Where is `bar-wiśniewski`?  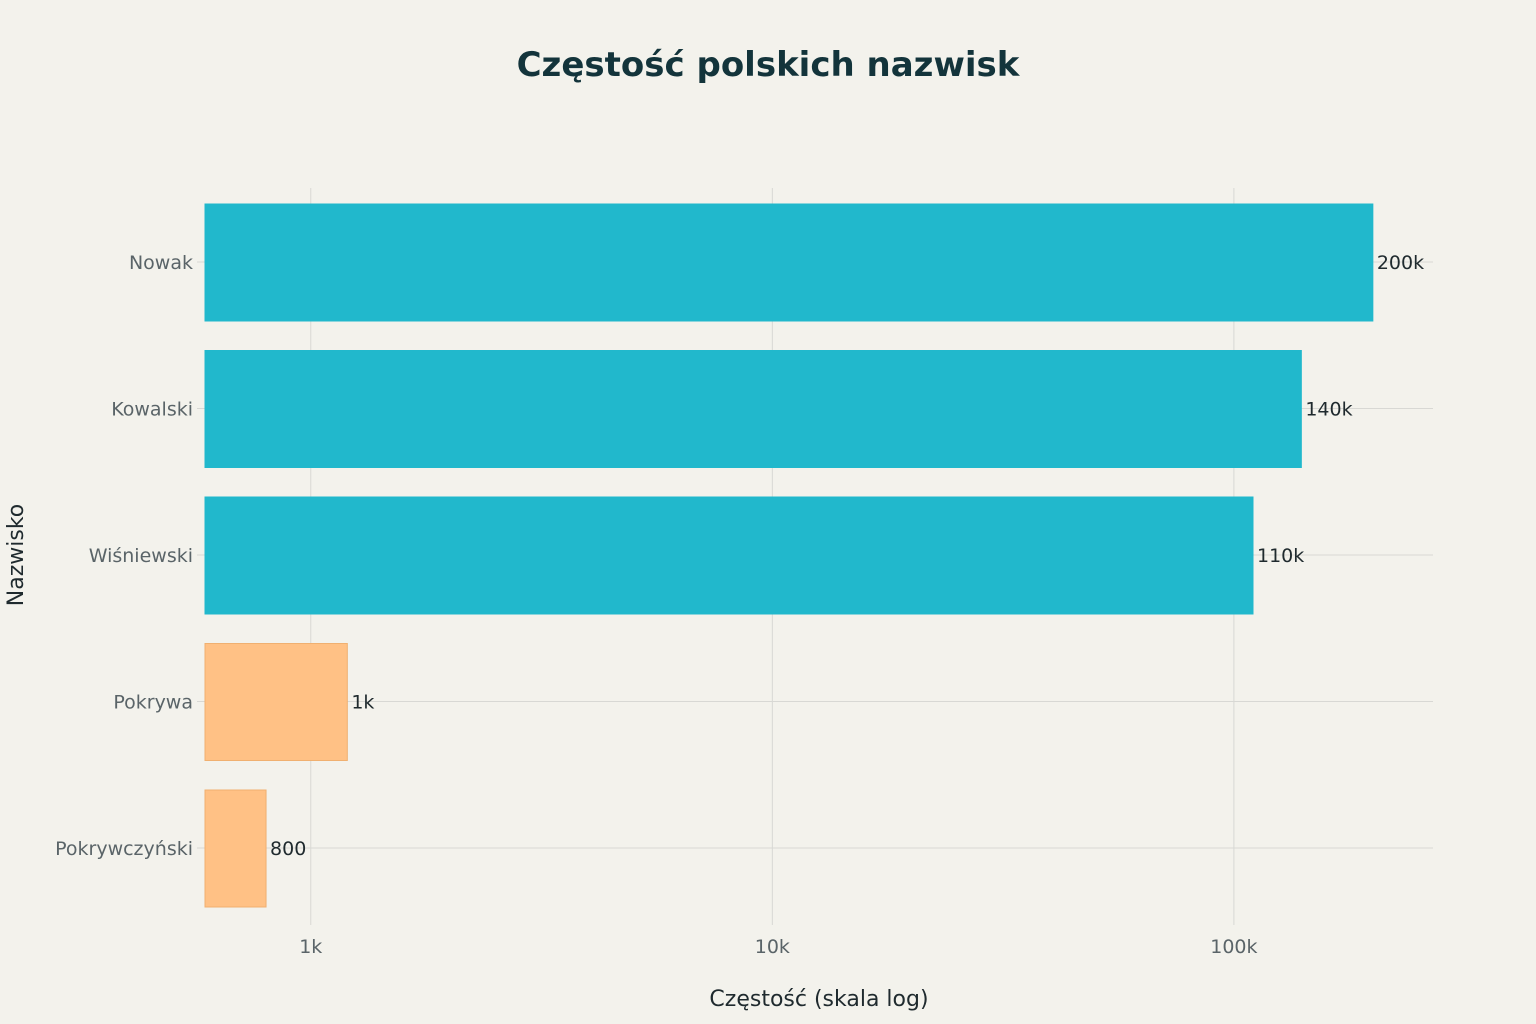 bar-wiśniewski is located at coordinates (729, 555).